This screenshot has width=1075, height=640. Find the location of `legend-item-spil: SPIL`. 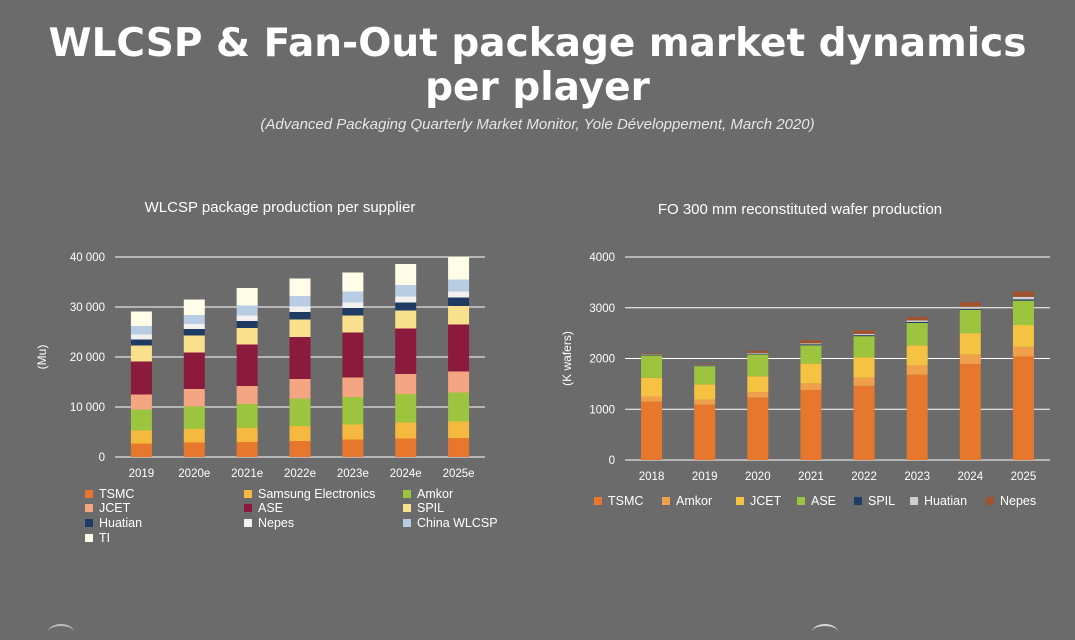

legend-item-spil: SPIL is located at coordinates (423, 508).